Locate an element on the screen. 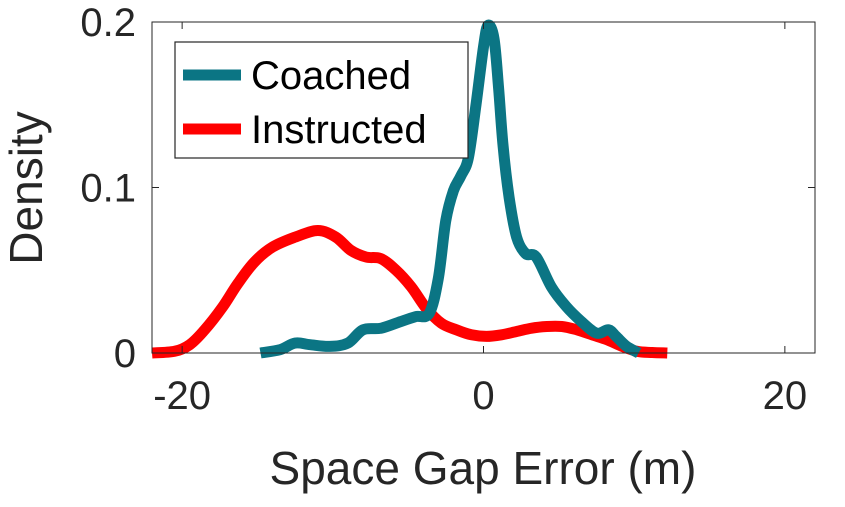 This screenshot has height=507, width=845. x-tick-label: 20 is located at coordinates (785, 396).